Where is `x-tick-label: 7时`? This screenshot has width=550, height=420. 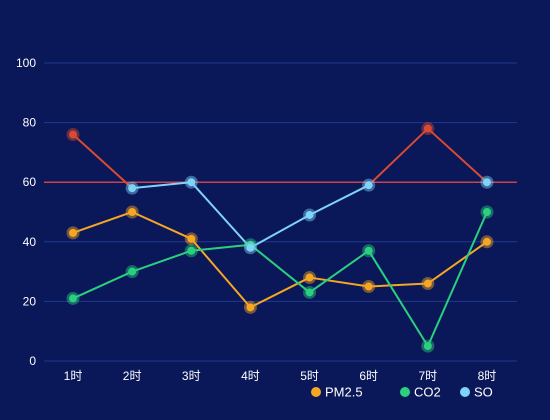 x-tick-label: 7时 is located at coordinates (427, 376).